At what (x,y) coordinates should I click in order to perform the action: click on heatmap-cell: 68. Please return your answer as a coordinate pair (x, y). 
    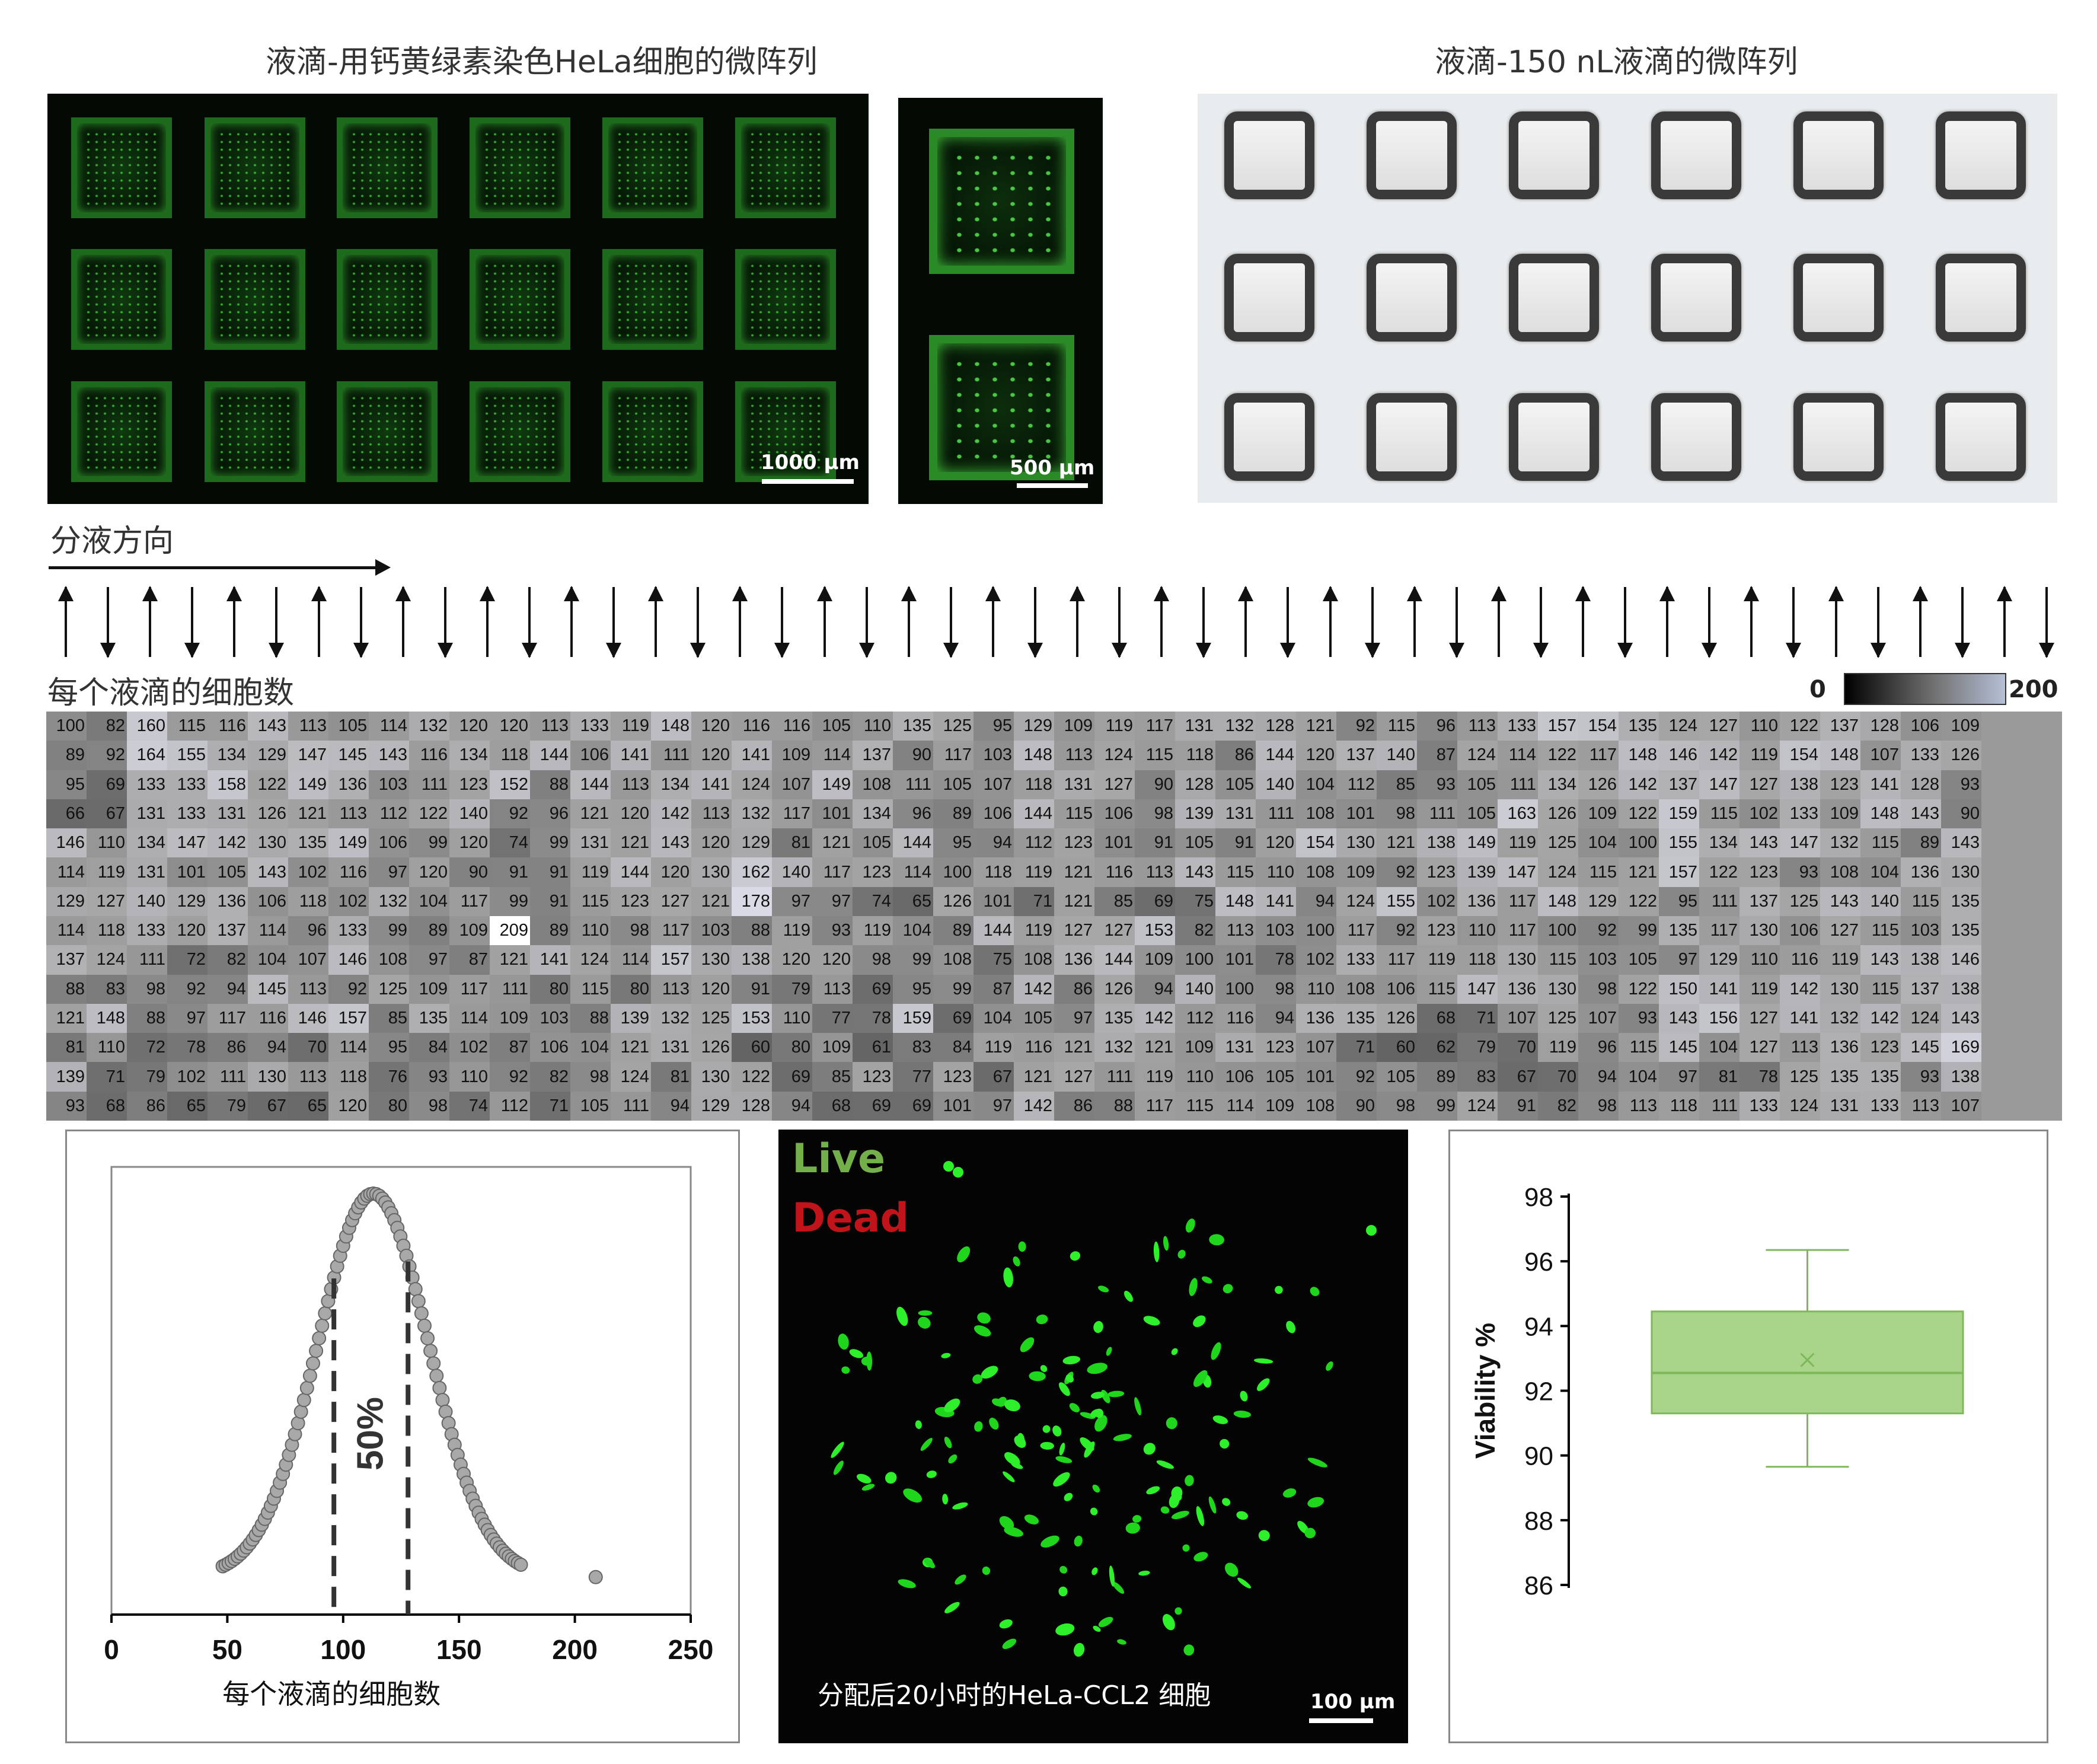
    Looking at the image, I should click on (1437, 1018).